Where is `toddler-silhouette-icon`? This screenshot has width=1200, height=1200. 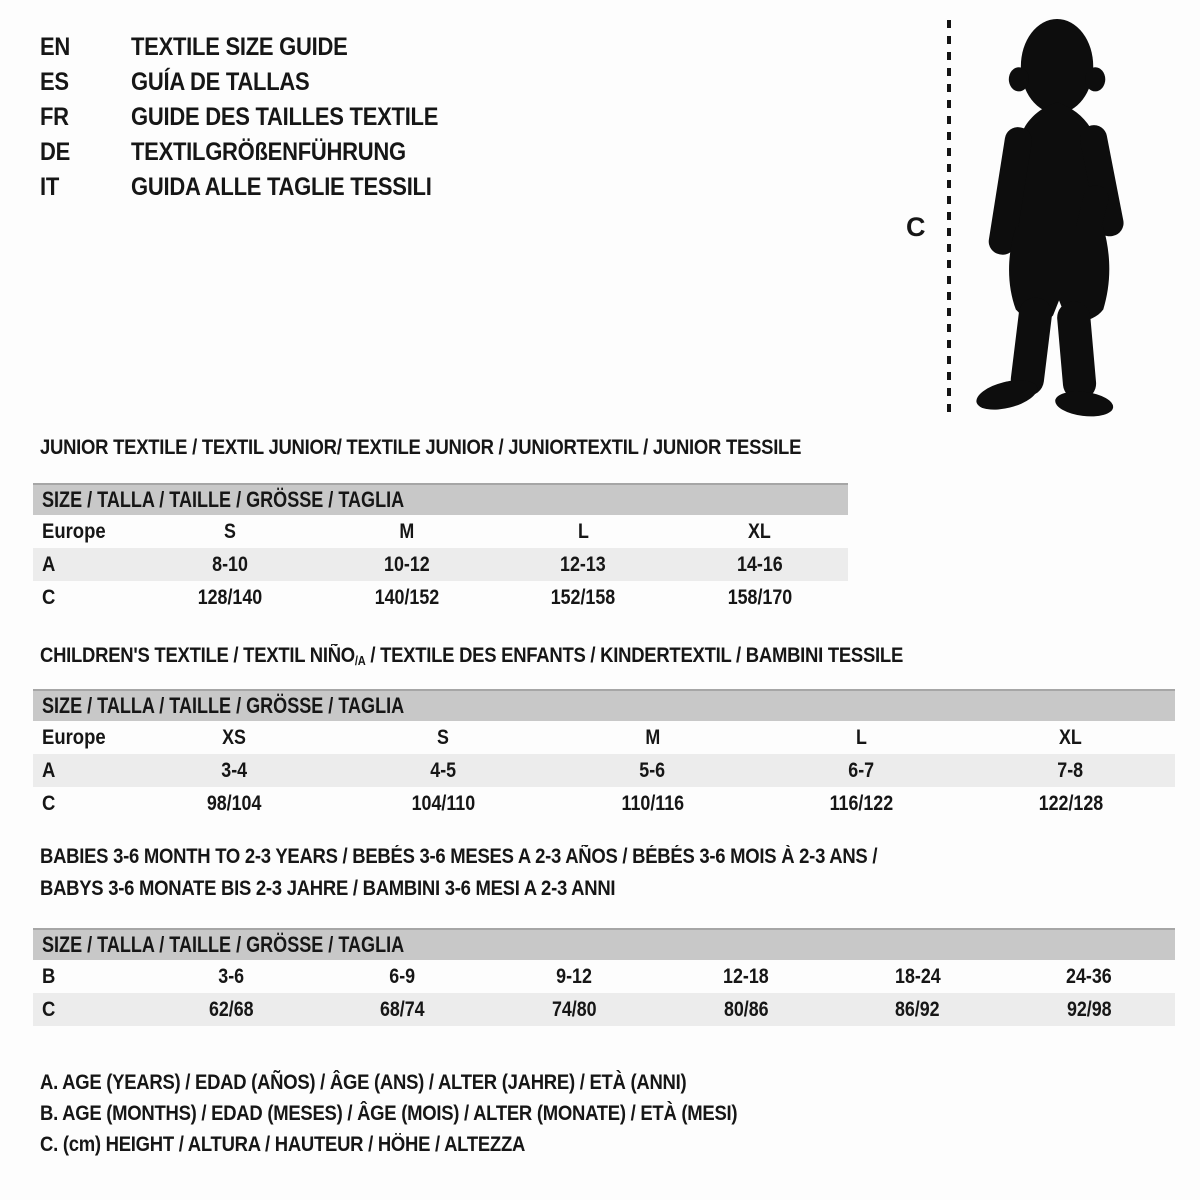
toddler-silhouette-icon is located at coordinates (1050, 218).